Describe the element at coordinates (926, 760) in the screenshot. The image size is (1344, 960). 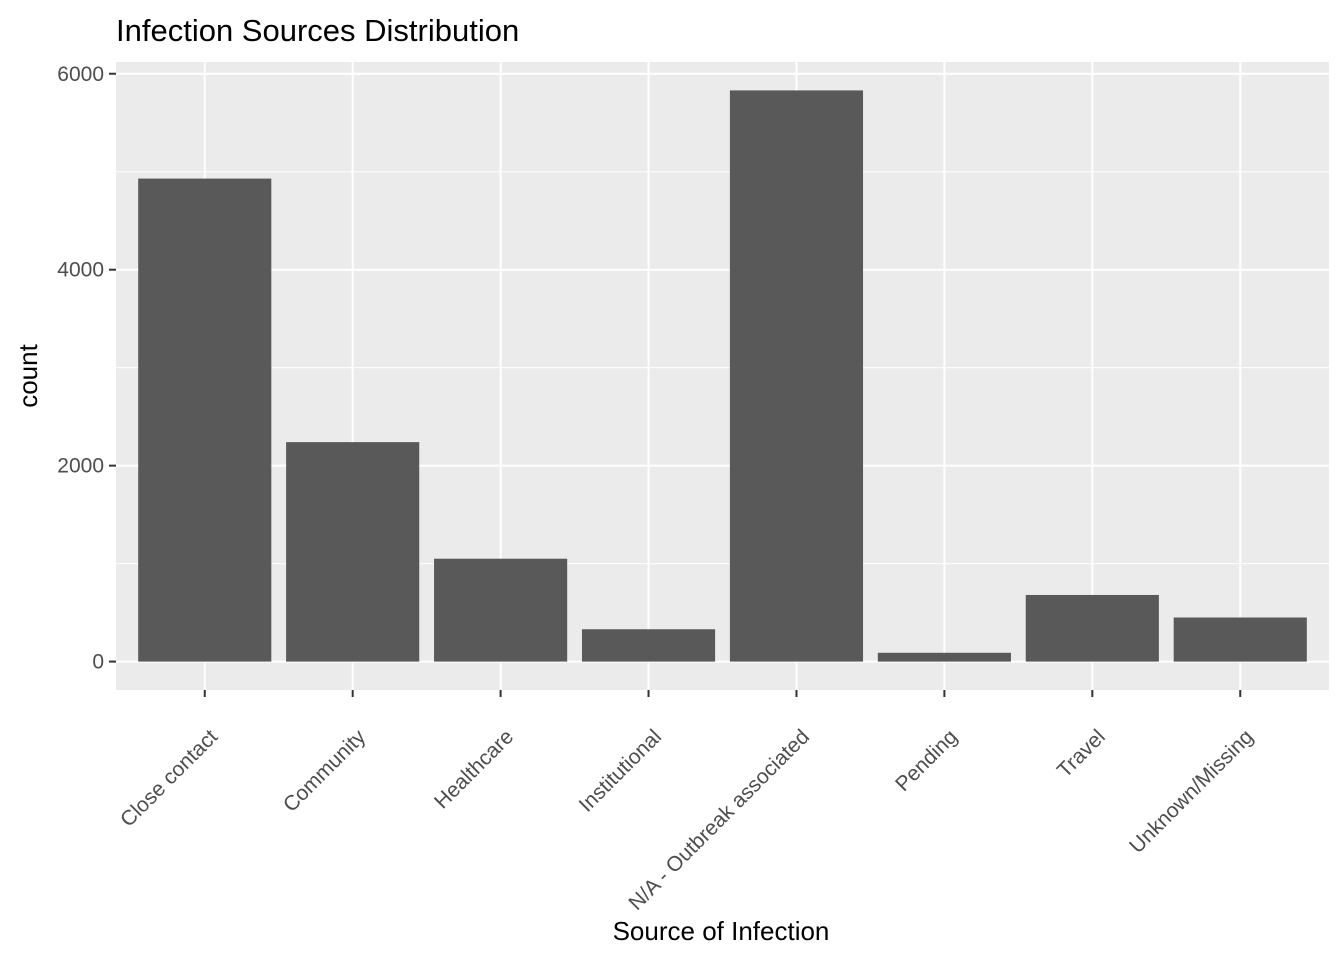
I see `x-tick-label: Pending` at that location.